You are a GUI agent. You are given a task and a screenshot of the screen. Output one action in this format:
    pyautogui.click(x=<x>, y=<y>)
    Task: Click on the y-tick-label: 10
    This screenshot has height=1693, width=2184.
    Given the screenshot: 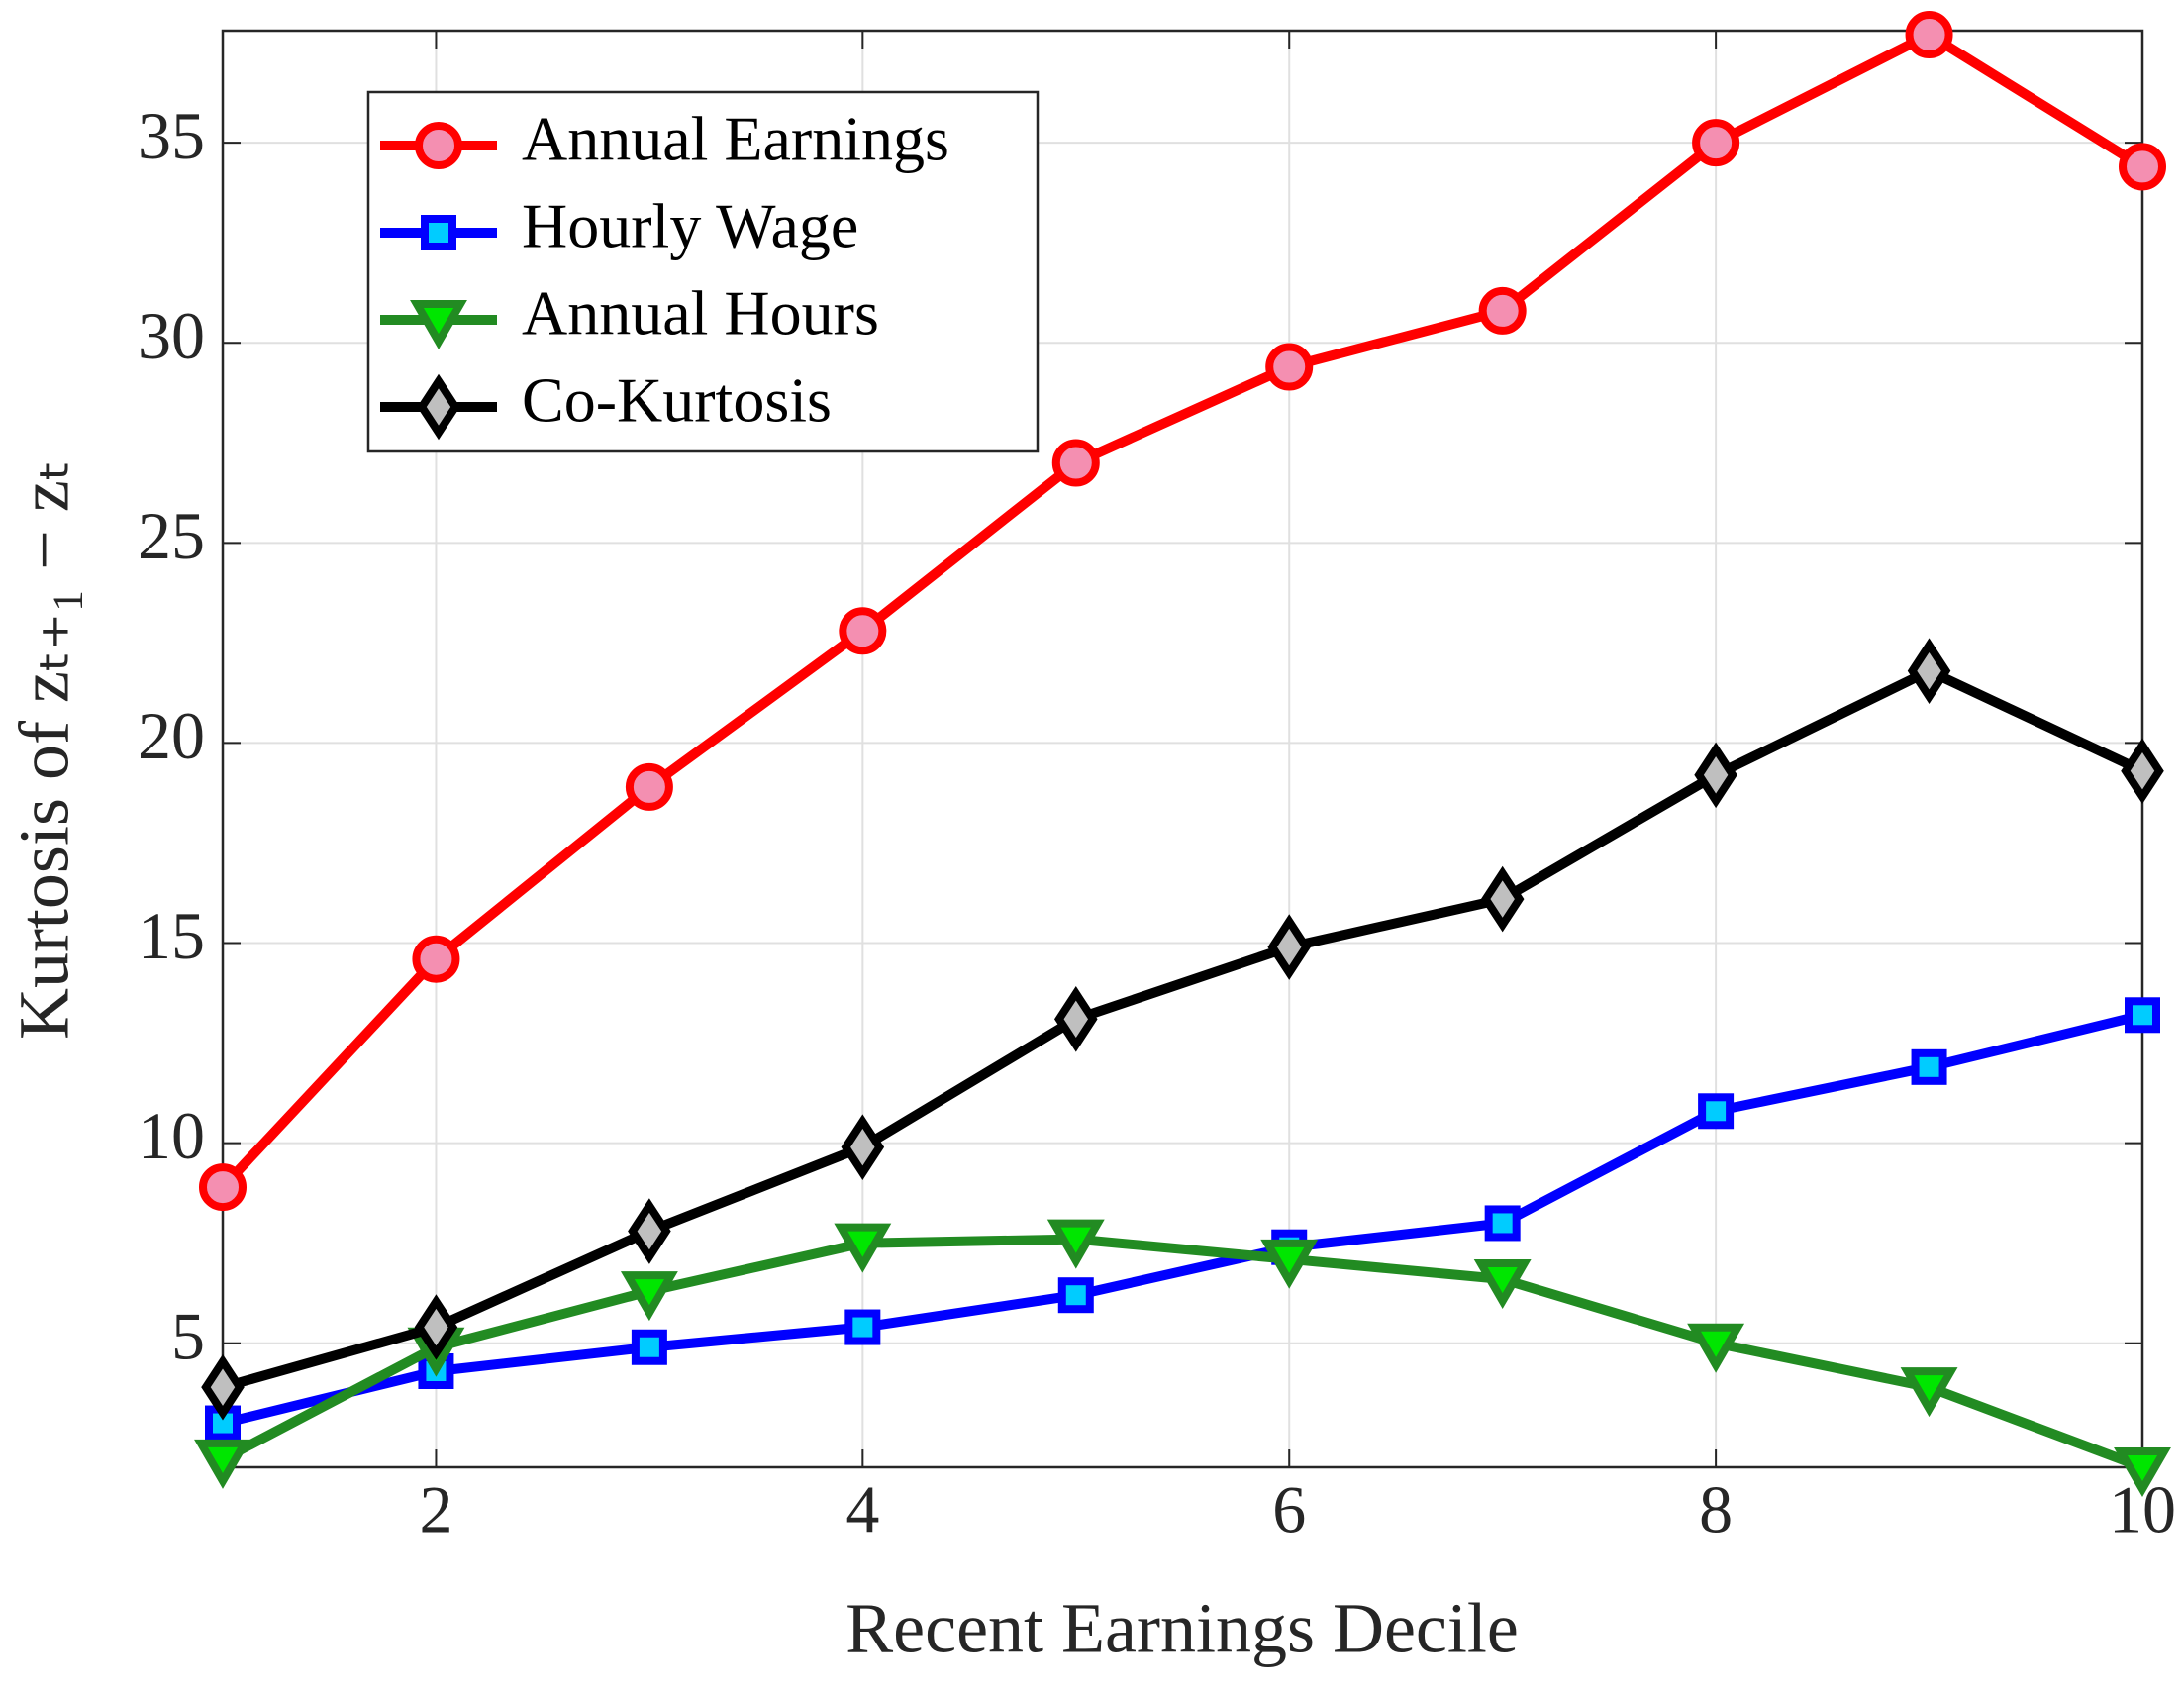 What is the action you would take?
    pyautogui.click(x=171, y=1136)
    